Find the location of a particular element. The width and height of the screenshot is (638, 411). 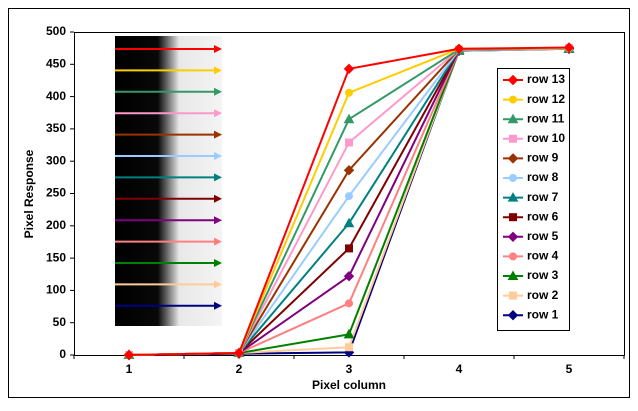

y-tick-label: 100 is located at coordinates (56, 290).